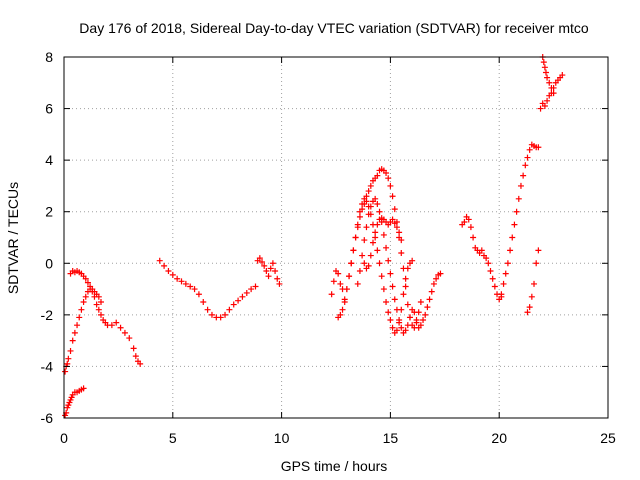 Image resolution: width=640 pixels, height=480 pixels. I want to click on y-tick-label: 4, so click(49, 160).